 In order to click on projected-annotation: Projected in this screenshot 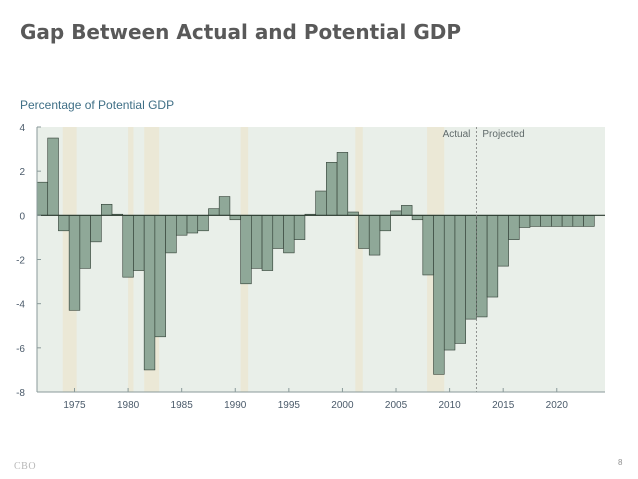, I will do `click(503, 134)`.